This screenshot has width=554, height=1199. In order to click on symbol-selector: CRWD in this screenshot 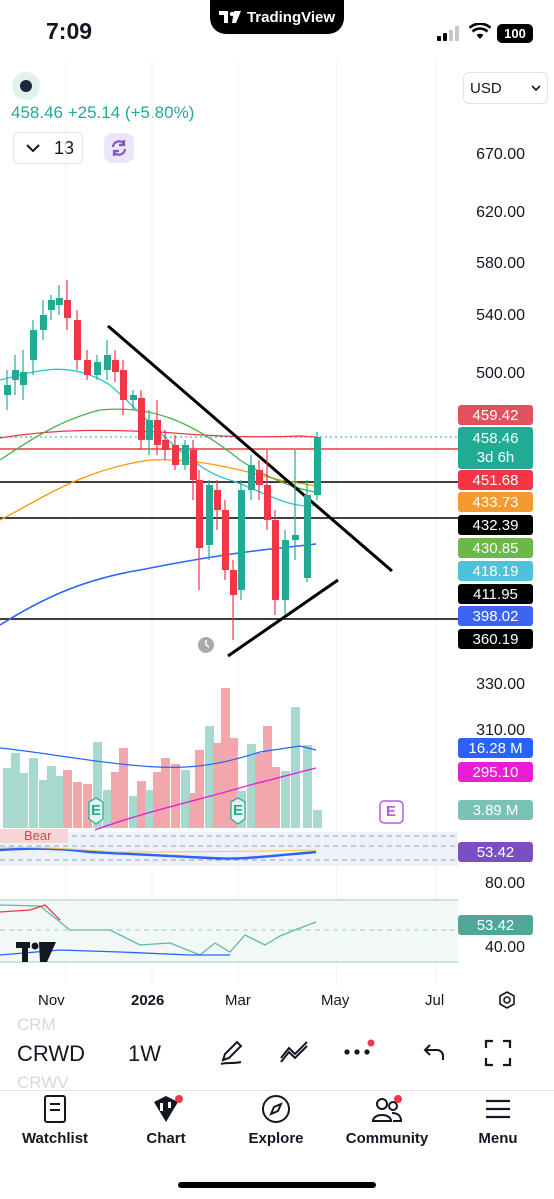, I will do `click(51, 1053)`.